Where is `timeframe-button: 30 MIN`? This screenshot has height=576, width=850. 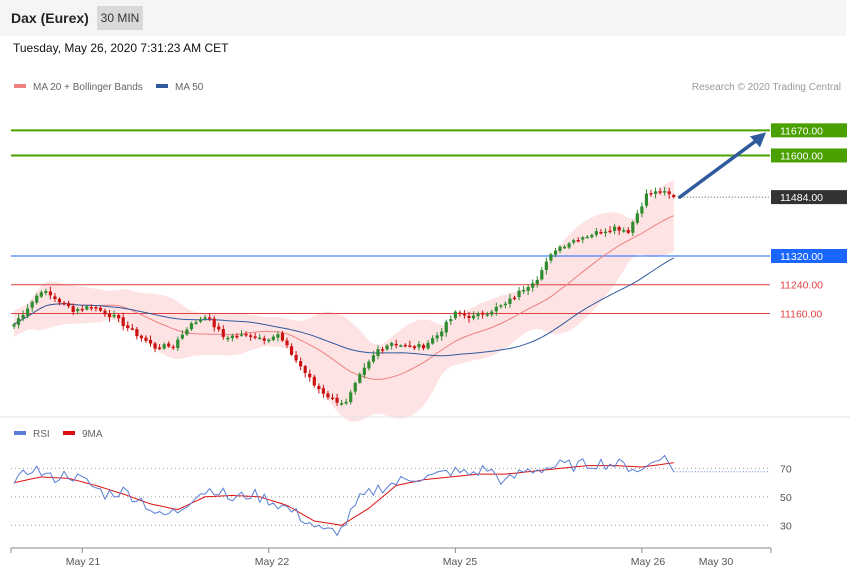 timeframe-button: 30 MIN is located at coordinates (120, 18).